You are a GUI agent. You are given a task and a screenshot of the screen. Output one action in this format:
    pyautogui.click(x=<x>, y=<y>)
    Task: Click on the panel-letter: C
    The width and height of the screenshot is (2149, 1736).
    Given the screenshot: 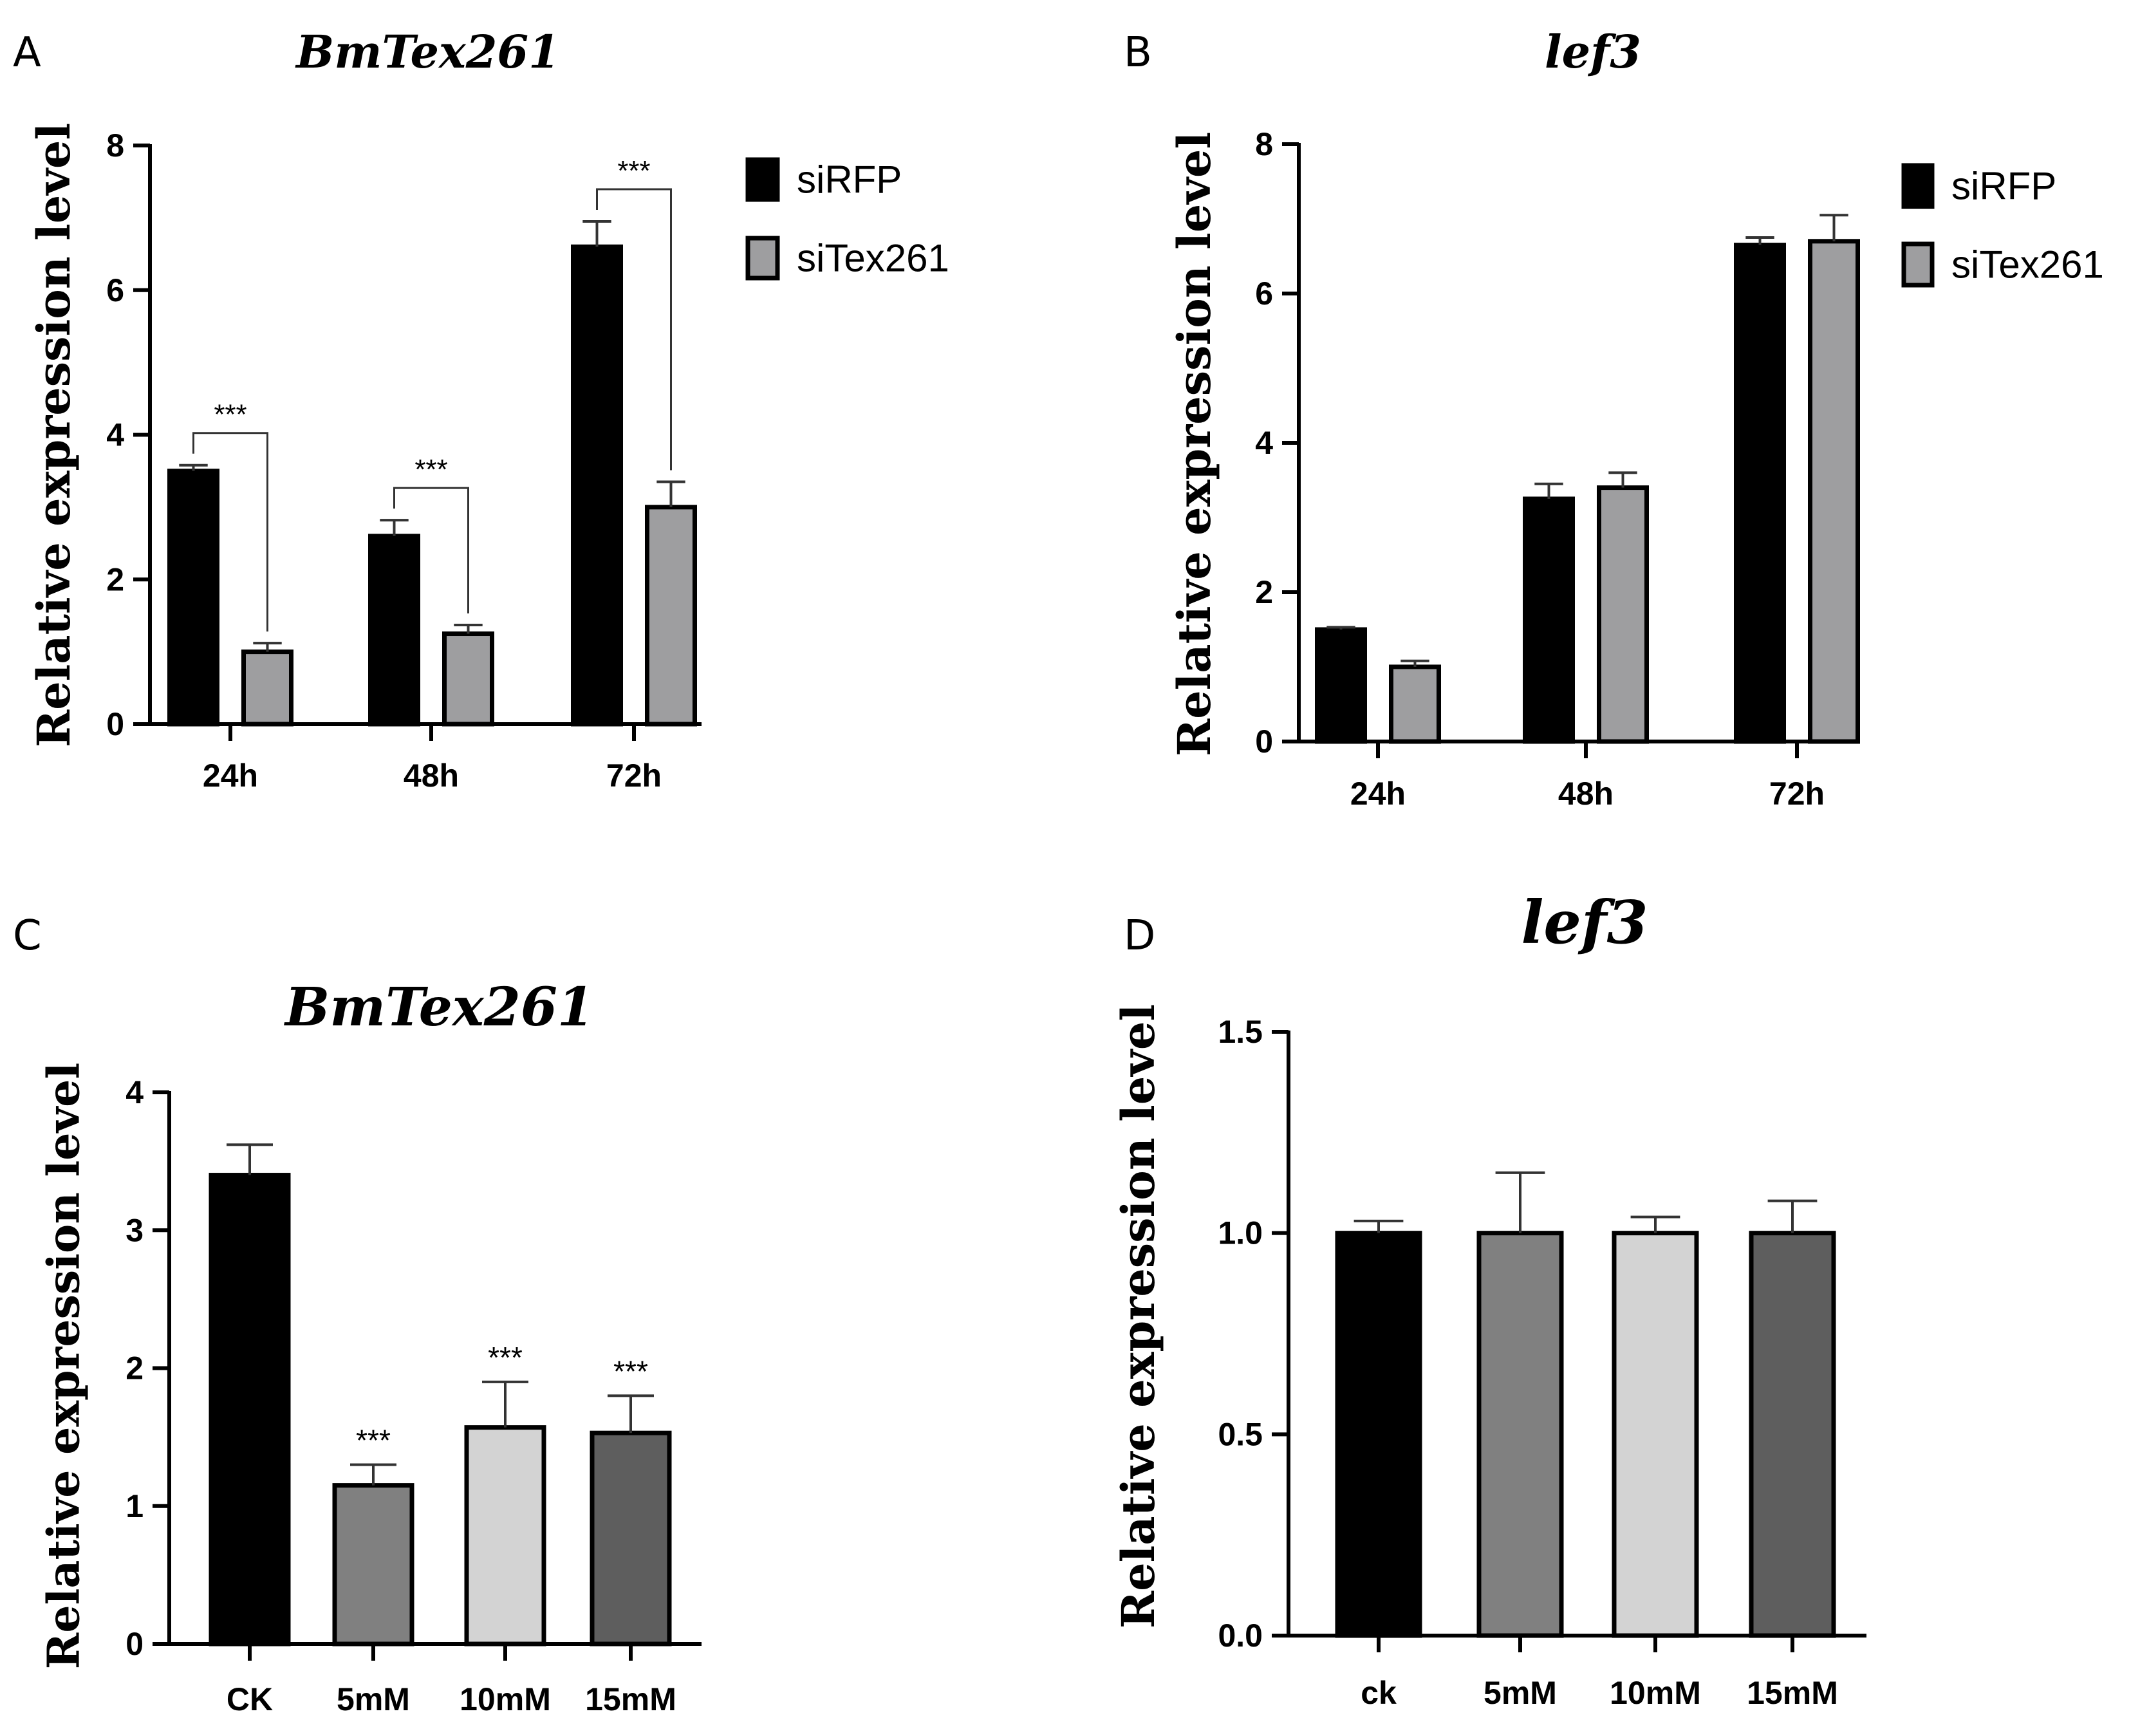 What is the action you would take?
    pyautogui.click(x=27, y=936)
    